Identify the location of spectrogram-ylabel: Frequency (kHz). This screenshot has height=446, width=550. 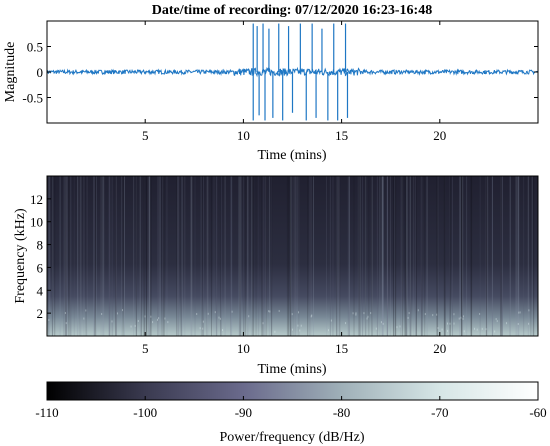
(20, 256).